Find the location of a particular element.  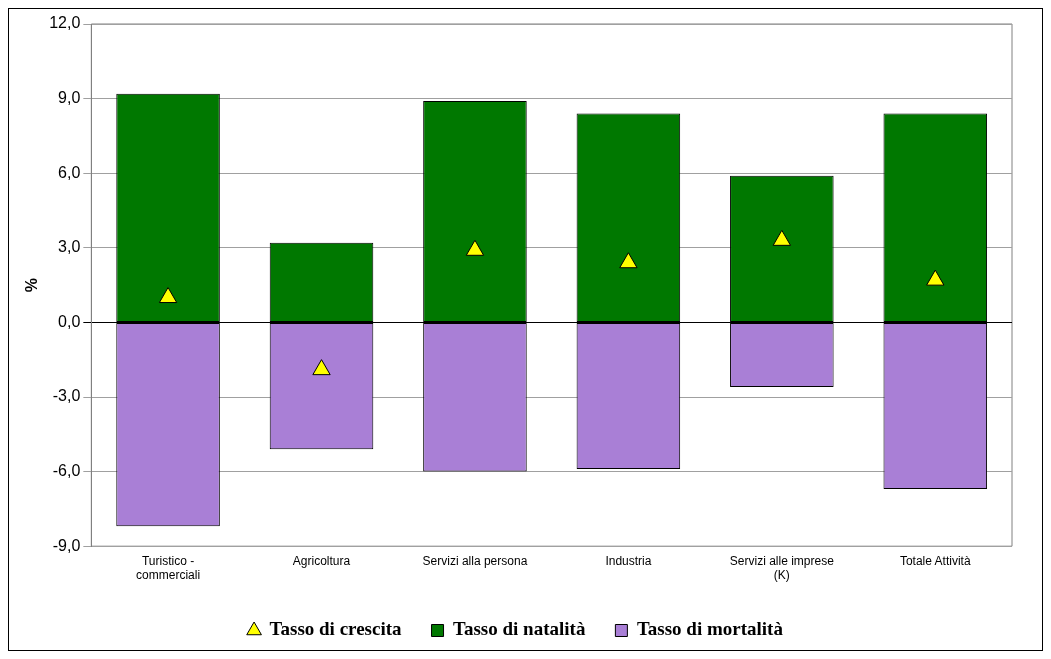

y-tick-label: 3,0 is located at coordinates (69, 247).